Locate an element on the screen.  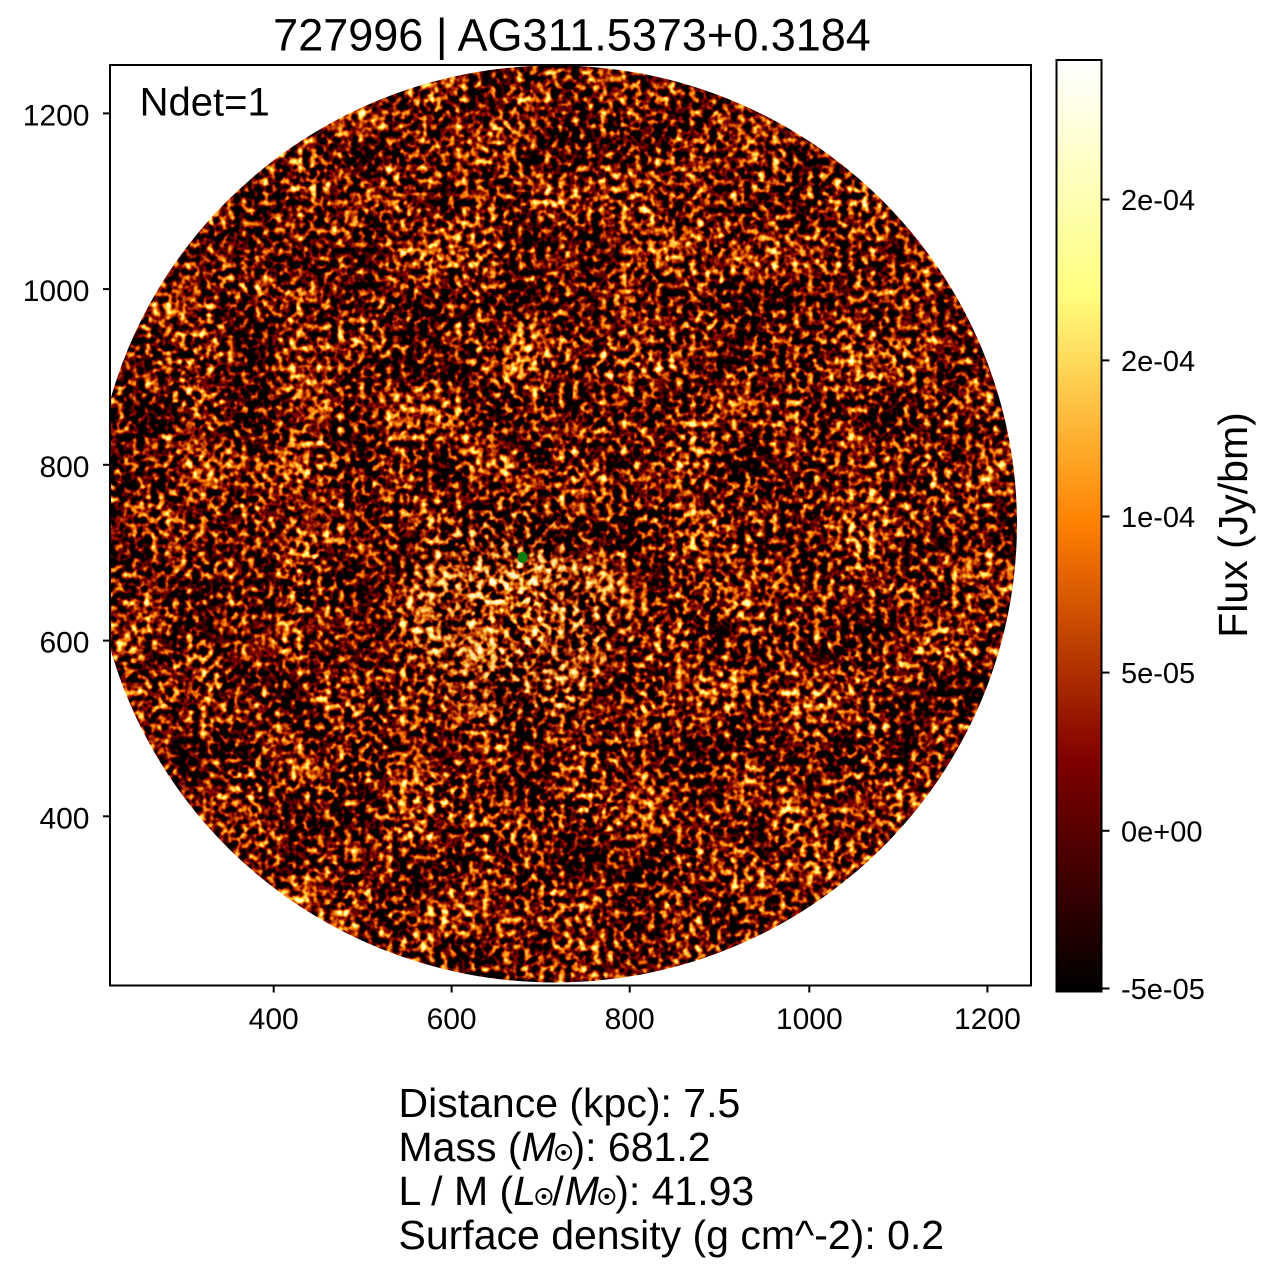
svg-text: ): 681.2 is located at coordinates (641, 1147).